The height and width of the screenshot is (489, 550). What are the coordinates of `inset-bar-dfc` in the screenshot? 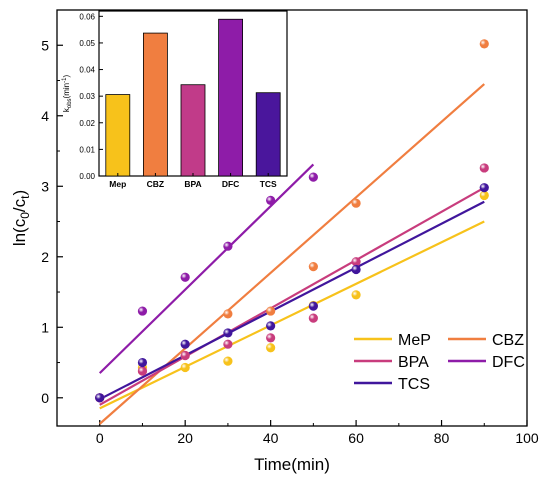 It's located at (231, 97).